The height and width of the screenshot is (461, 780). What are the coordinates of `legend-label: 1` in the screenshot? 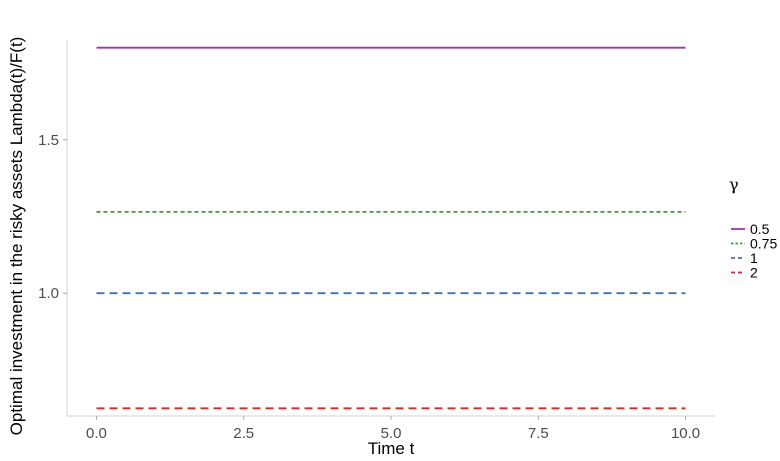 It's located at (754, 258).